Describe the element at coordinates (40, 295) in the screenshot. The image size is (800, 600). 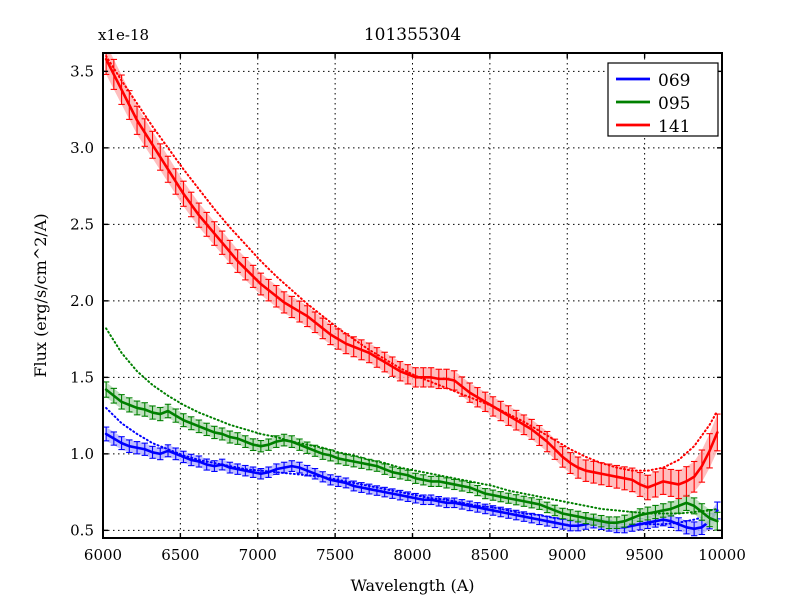
I see `y-axis-label: Flux (erg/s/cm^2/A)` at that location.